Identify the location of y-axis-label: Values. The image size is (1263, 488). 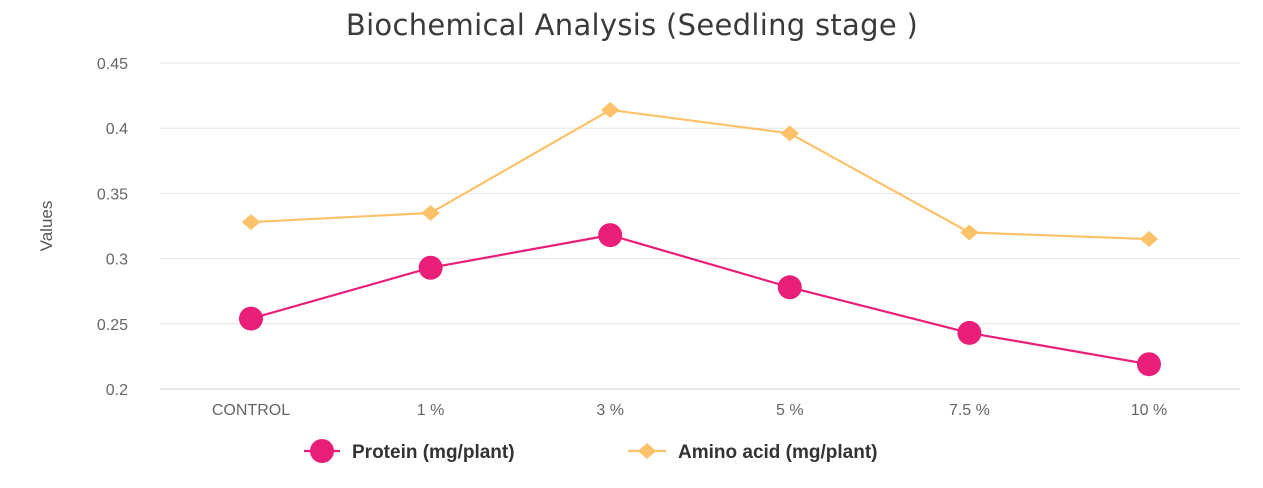
(46, 226).